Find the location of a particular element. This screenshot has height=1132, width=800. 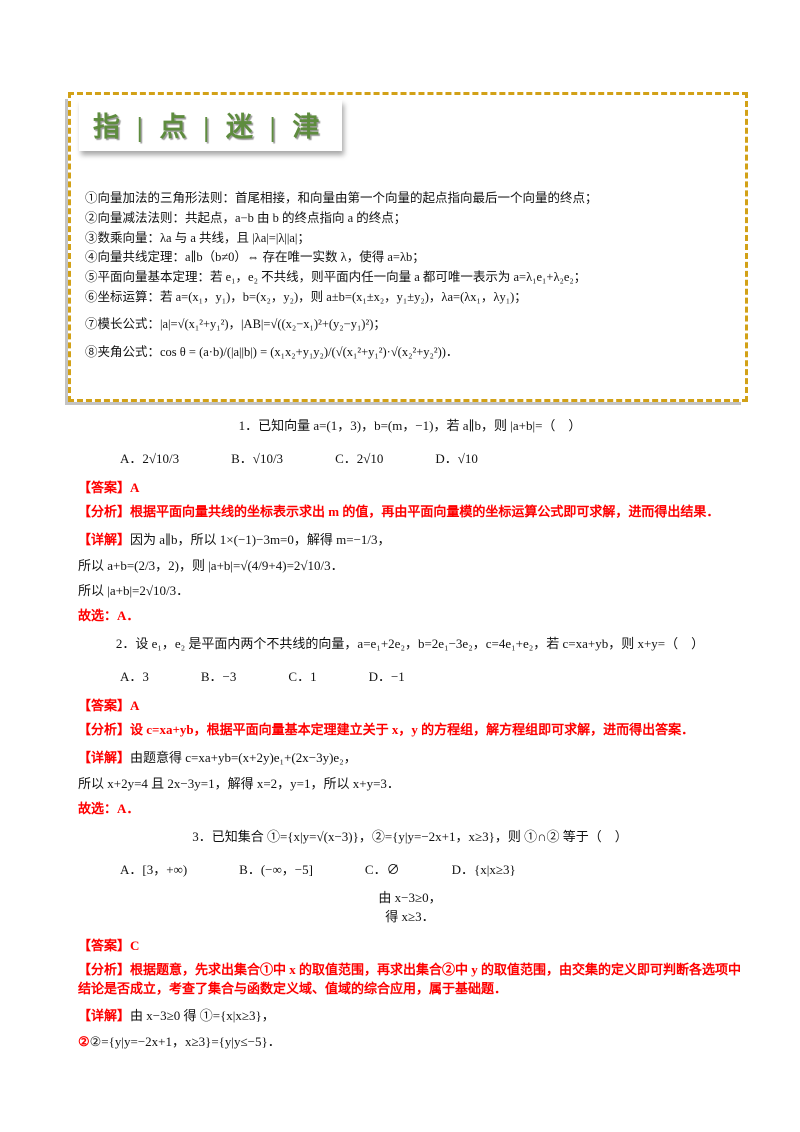

options-row: A．[3，+∞) B．(−∞，−5] C．∅ D．{x|x≥3} is located at coordinates (431, 868).